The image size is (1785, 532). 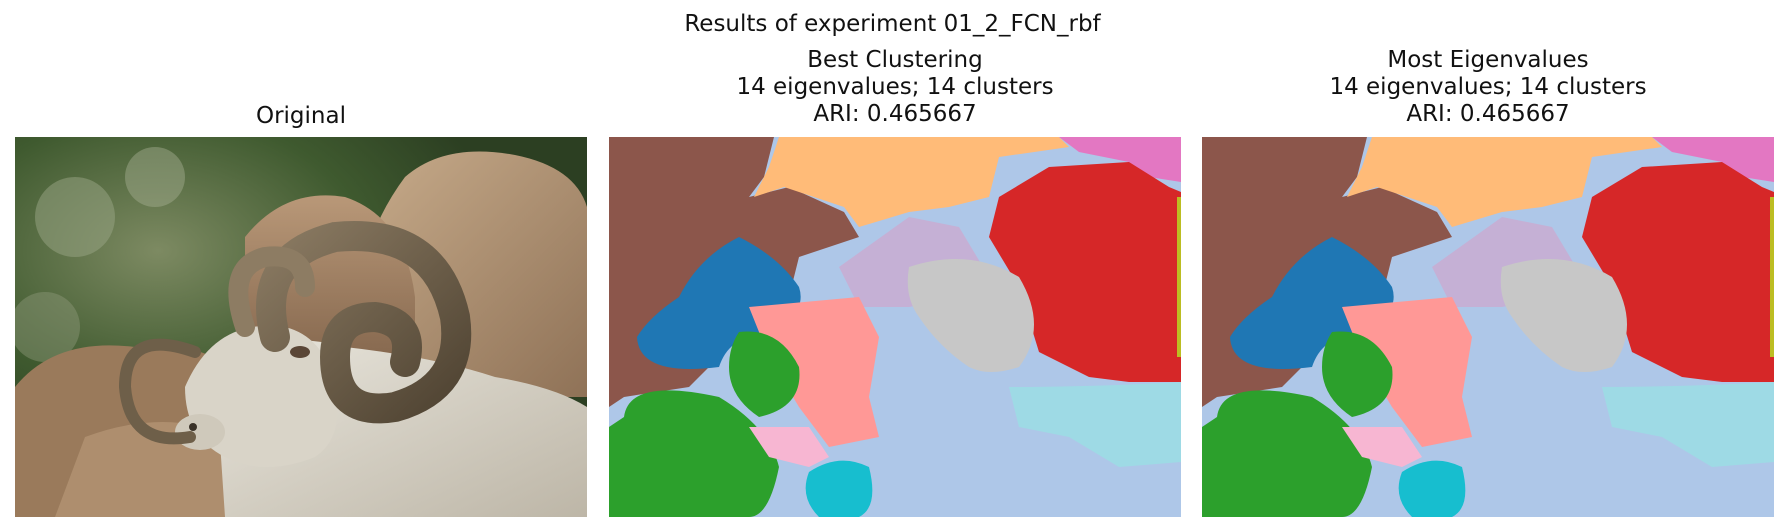 I want to click on title-line: Best Clustering, so click(x=895, y=60).